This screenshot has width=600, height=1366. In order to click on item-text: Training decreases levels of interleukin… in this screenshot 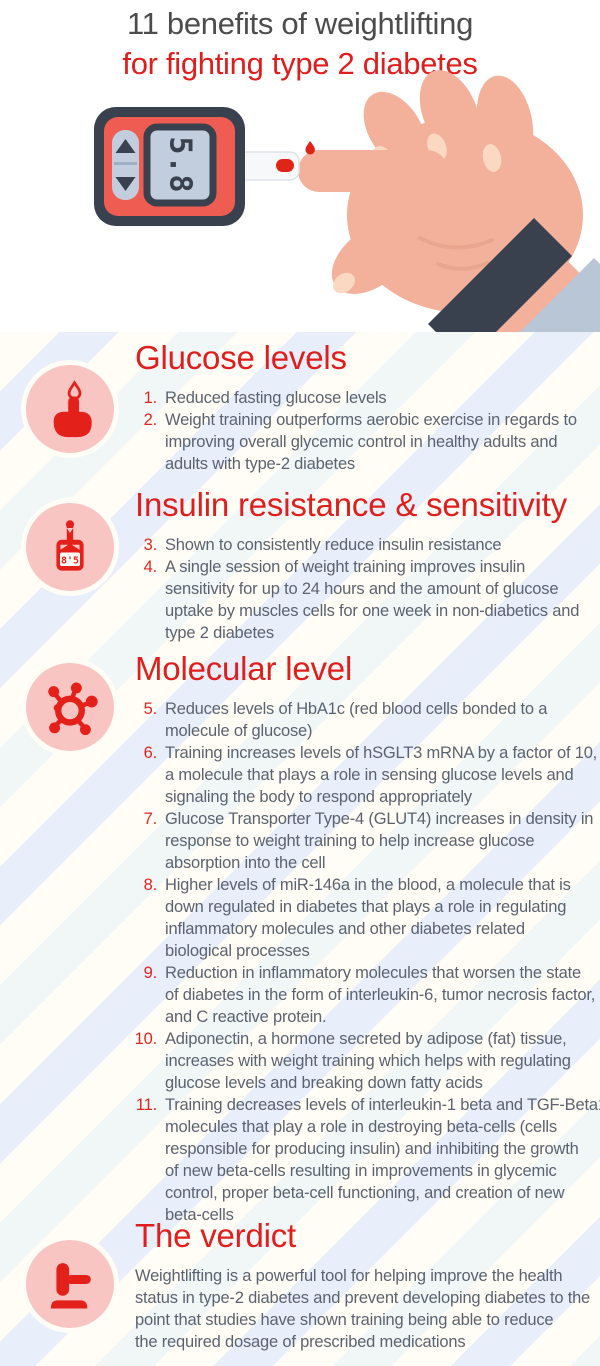, I will do `click(382, 1160)`.